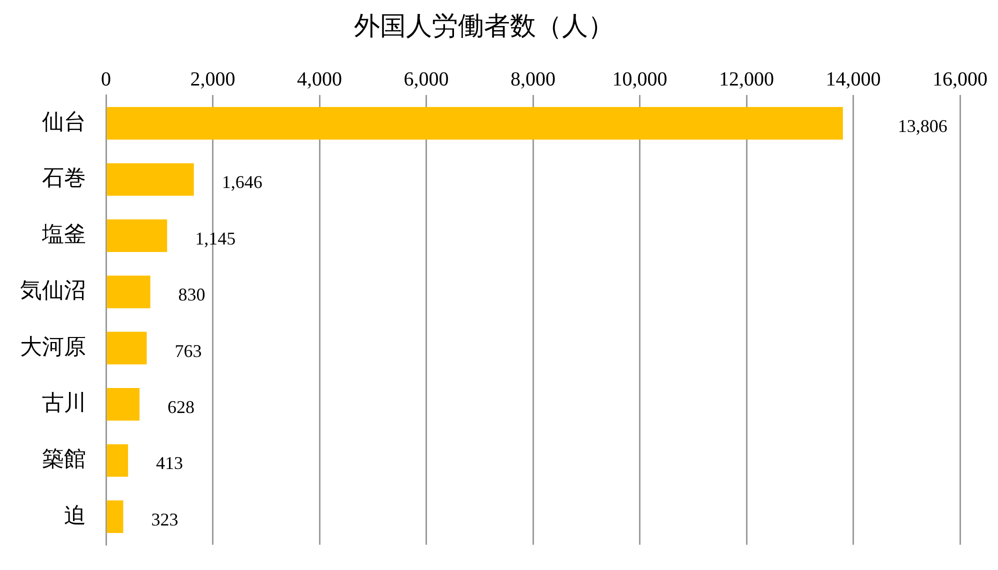  I want to click on chart-title: 外国人労働者数（人）, so click(484, 26).